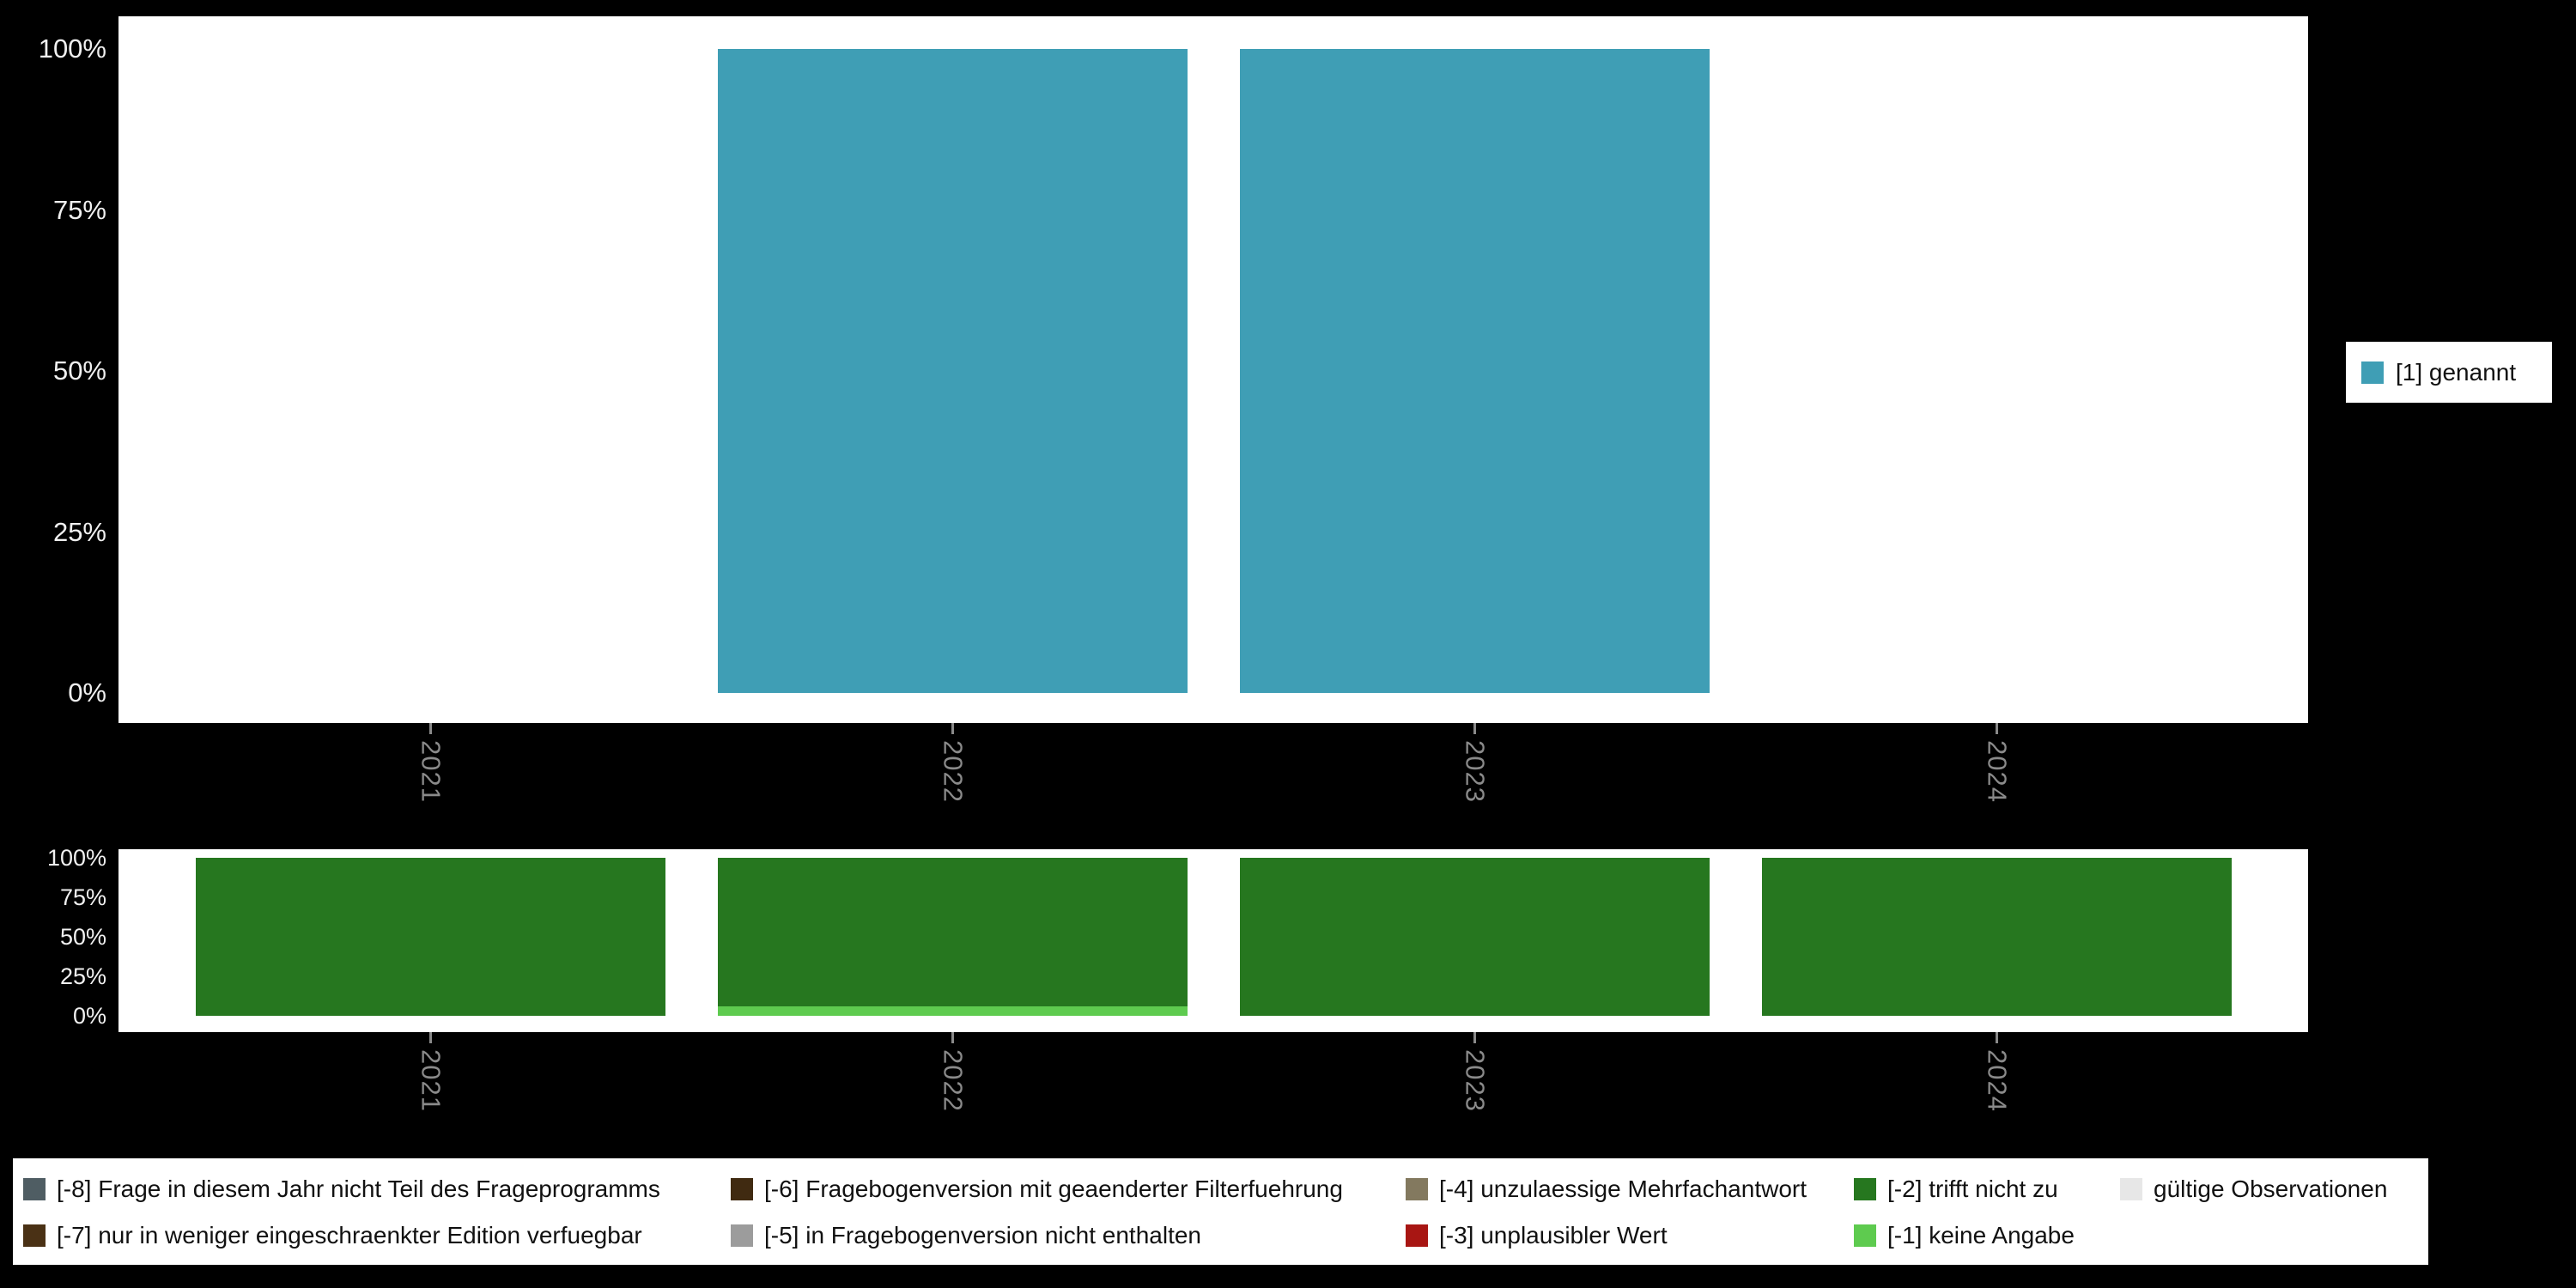 This screenshot has width=2576, height=1288. I want to click on legend-label-0-3: [-2] trifft nicht zu, so click(1973, 1189).